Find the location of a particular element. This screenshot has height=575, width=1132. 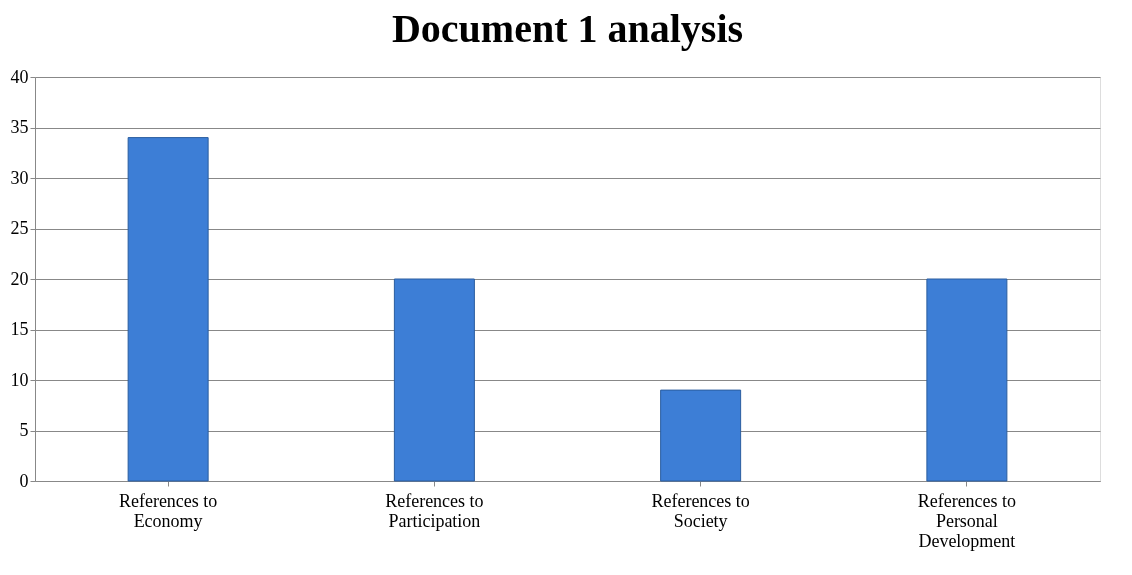

y-tick-label: 35 is located at coordinates (19, 127).